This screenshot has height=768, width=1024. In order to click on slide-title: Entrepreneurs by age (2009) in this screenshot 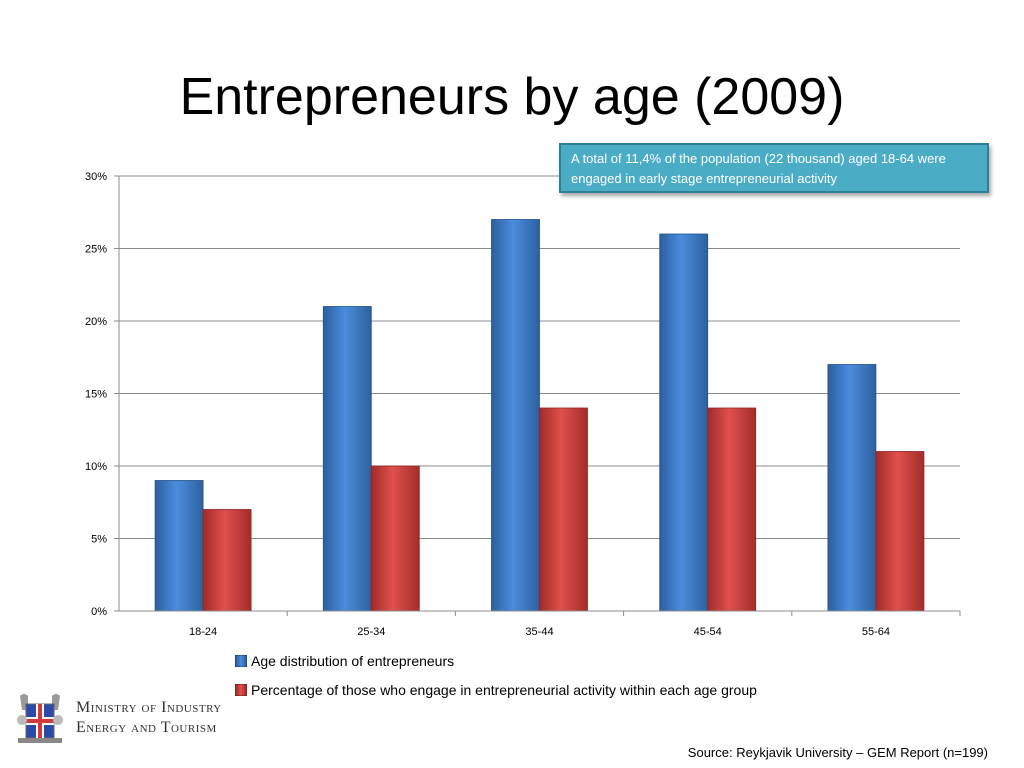, I will do `click(512, 97)`.